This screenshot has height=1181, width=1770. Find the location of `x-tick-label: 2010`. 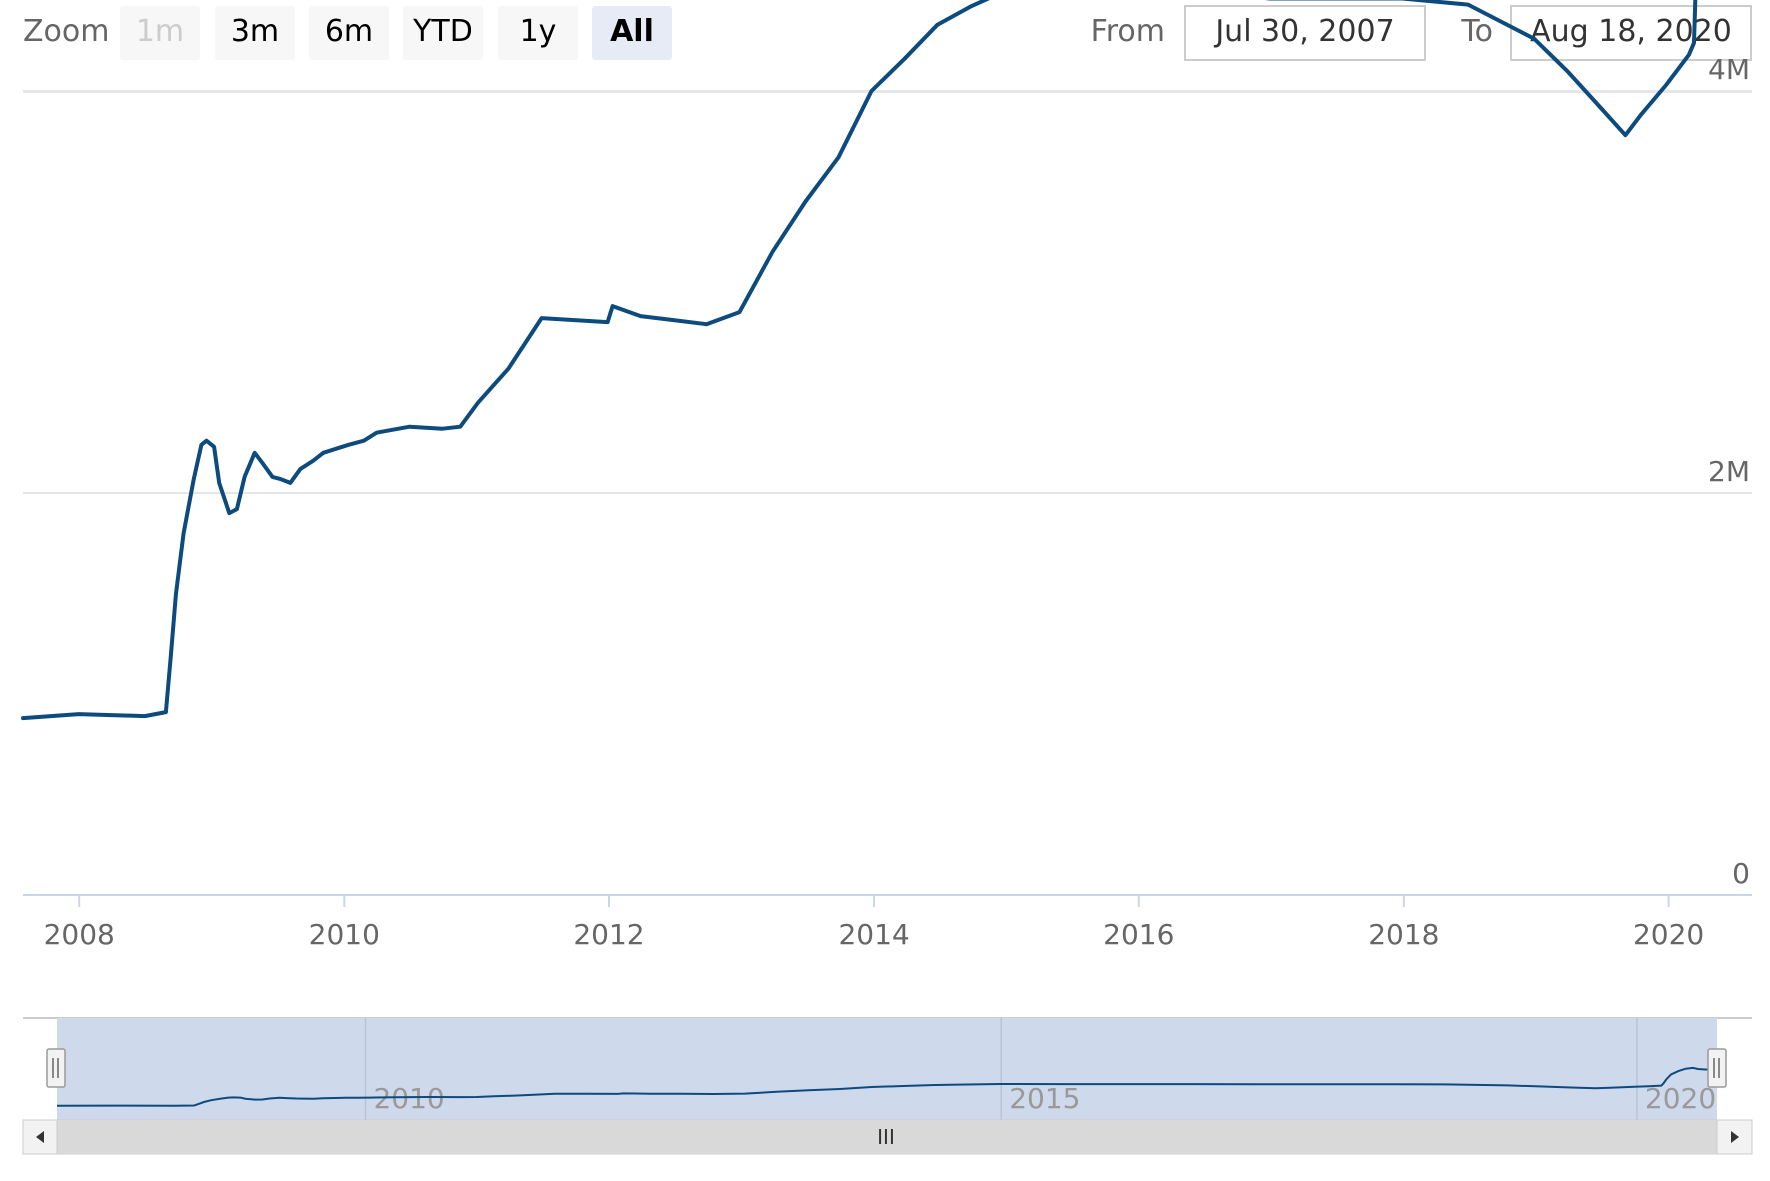

x-tick-label: 2010 is located at coordinates (344, 934).